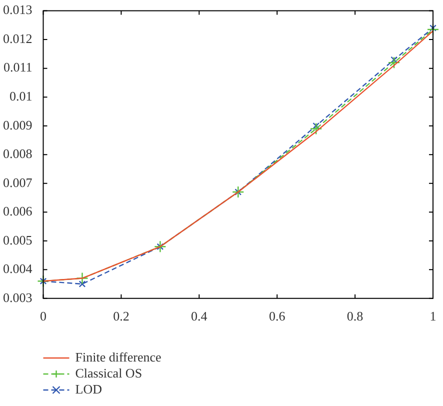 The height and width of the screenshot is (406, 443). Describe the element at coordinates (118, 356) in the screenshot. I see `legend-label: Finite difference` at that location.